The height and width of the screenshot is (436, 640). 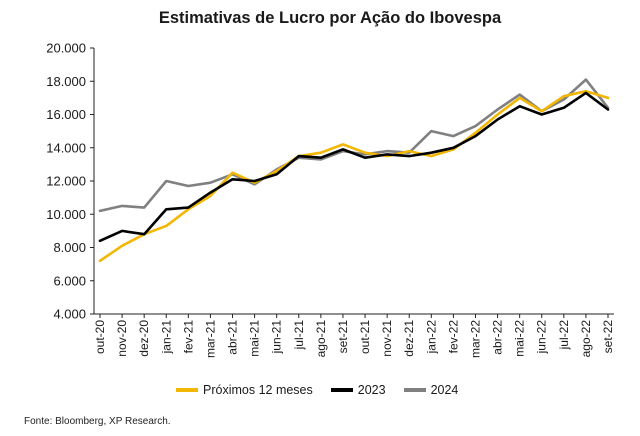 What do you see at coordinates (210, 339) in the screenshot?
I see `x-tick-label: mar-21` at bounding box center [210, 339].